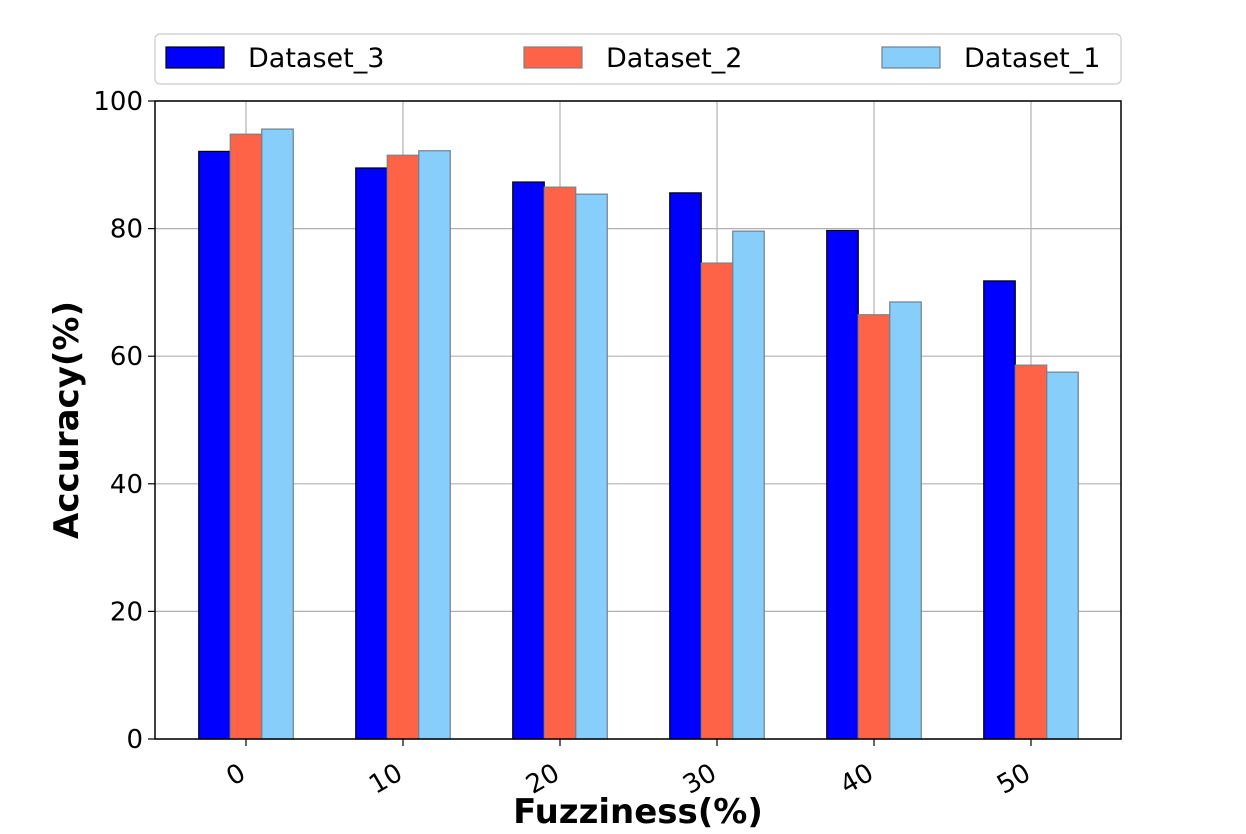  What do you see at coordinates (67, 420) in the screenshot?
I see `y-axis-label: Accuracy(%)` at bounding box center [67, 420].